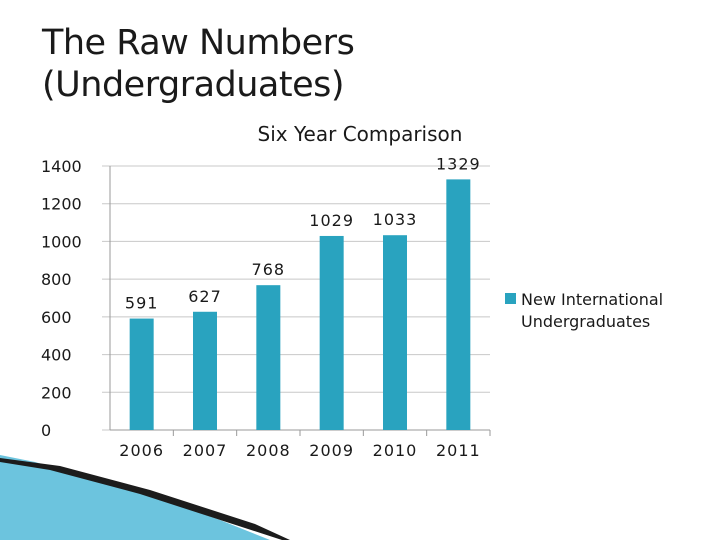  Describe the element at coordinates (458, 450) in the screenshot. I see `x-tick-label: 2011` at that location.